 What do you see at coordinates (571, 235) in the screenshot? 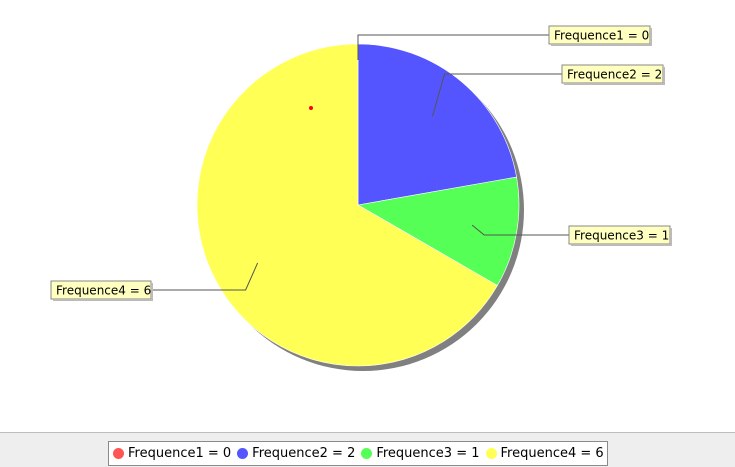
I see `slice-label-3: Frequence3 = 1` at bounding box center [571, 235].